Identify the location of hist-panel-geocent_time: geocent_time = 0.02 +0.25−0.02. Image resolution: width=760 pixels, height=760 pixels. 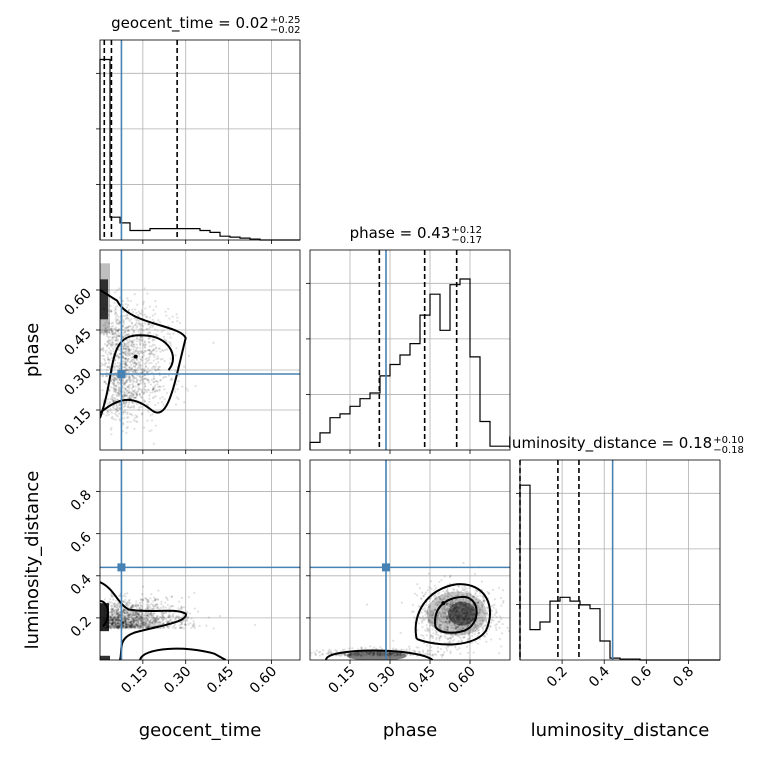
(198, 127).